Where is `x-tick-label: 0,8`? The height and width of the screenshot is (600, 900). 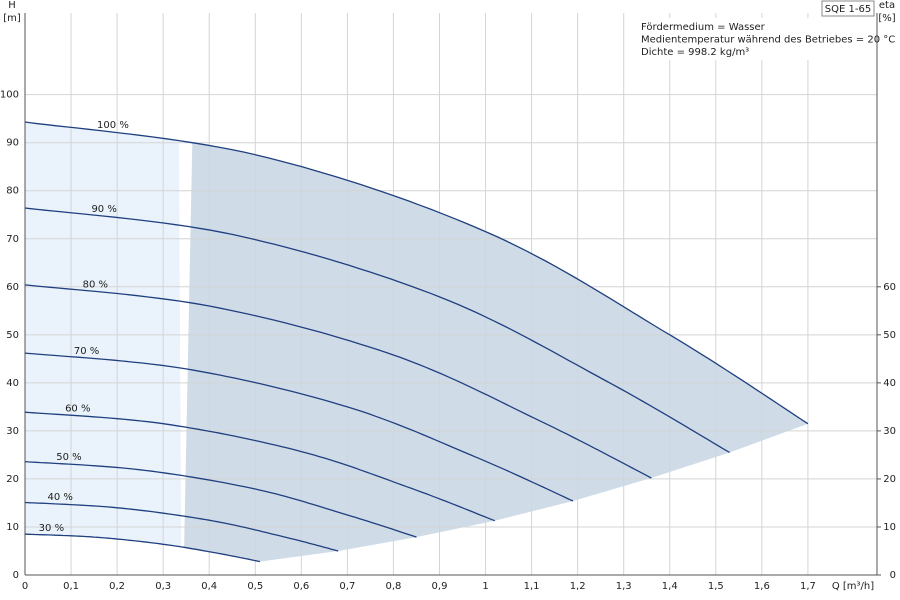 x-tick-label: 0,8 is located at coordinates (393, 586).